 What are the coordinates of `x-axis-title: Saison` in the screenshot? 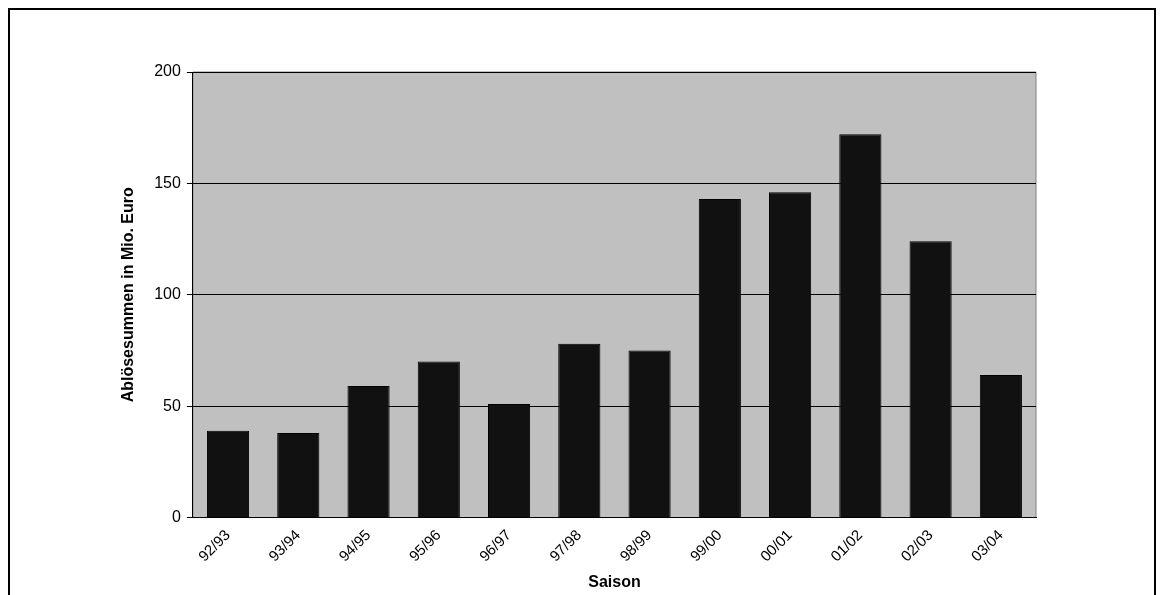 It's located at (614, 581).